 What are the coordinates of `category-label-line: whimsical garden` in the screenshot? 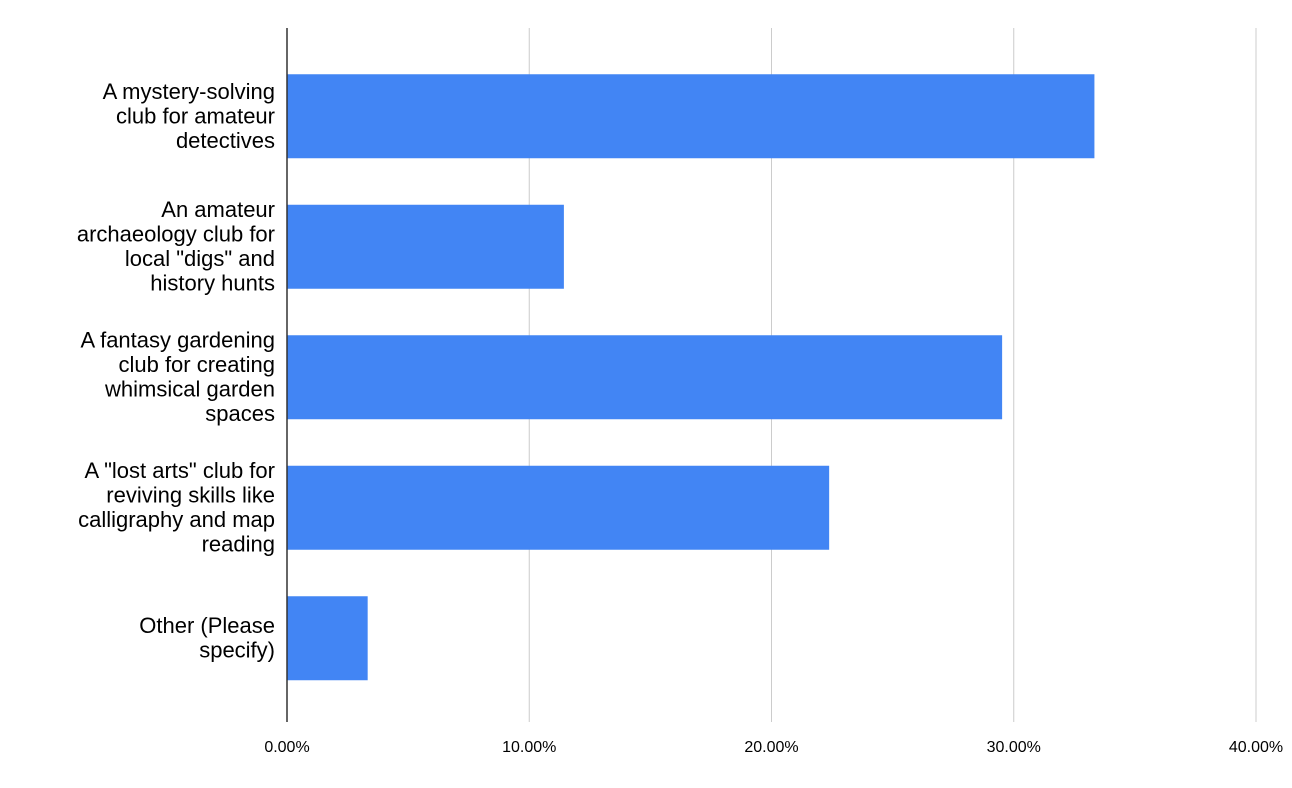 It's located at (189, 389).